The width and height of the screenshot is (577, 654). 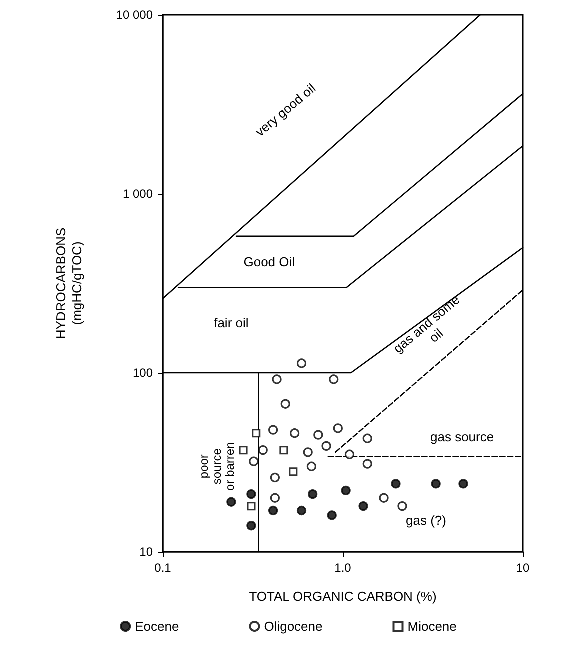 I want to click on y-tick-label: 10 000, so click(x=135, y=15).